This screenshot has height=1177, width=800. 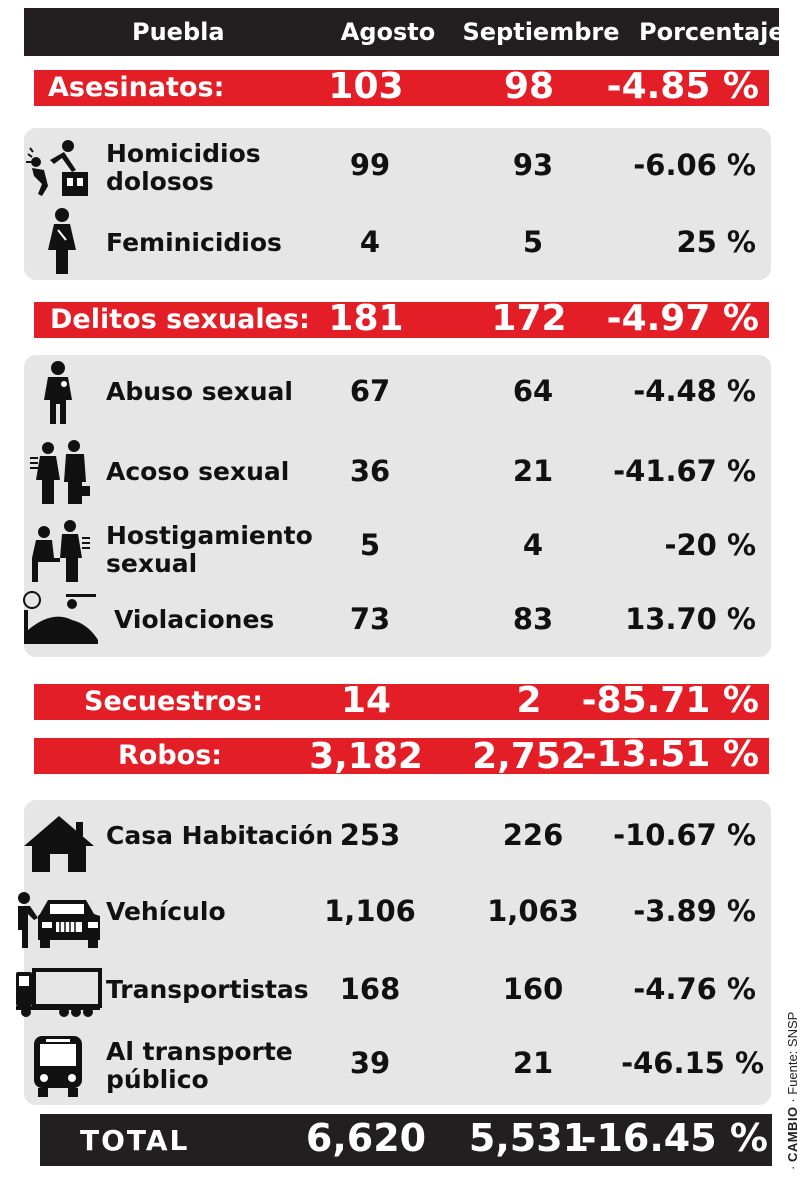 I want to click on row-label-vehiculo: Vehículo, so click(x=166, y=911).